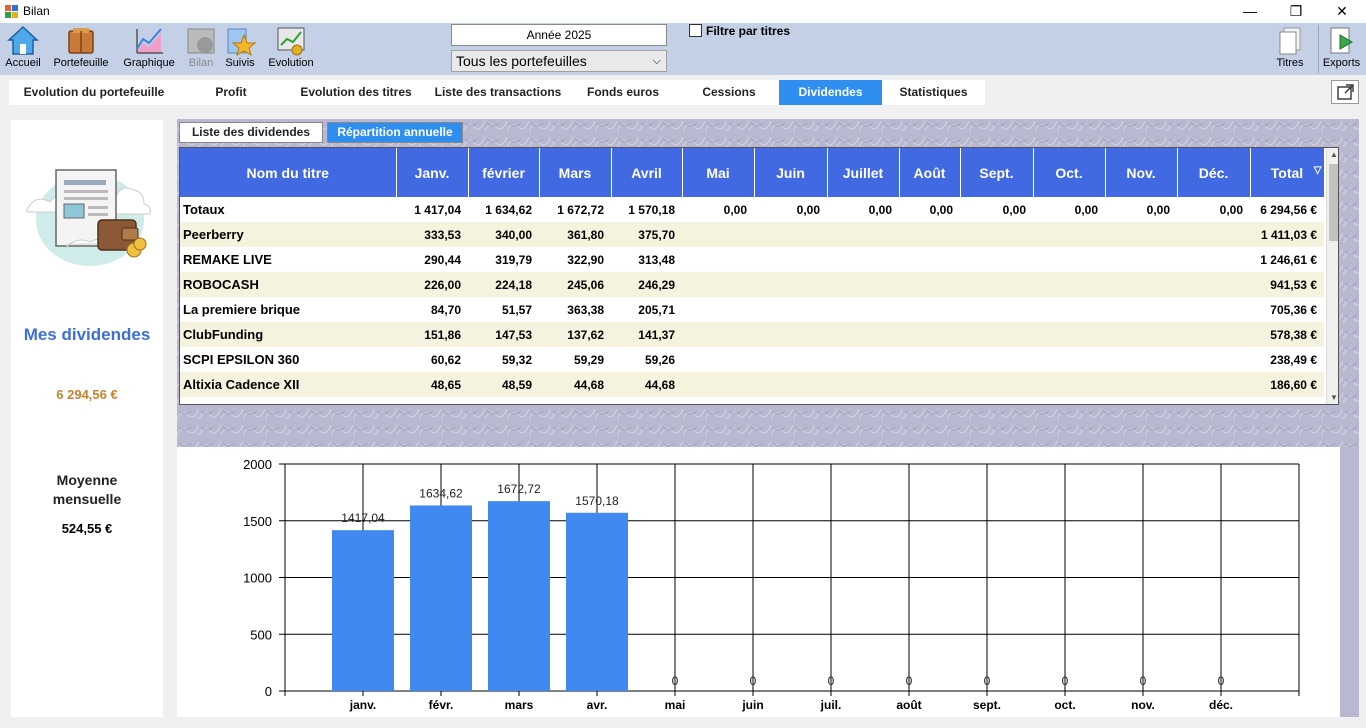 This screenshot has width=1366, height=728. I want to click on column-header: Janv., so click(432, 172).